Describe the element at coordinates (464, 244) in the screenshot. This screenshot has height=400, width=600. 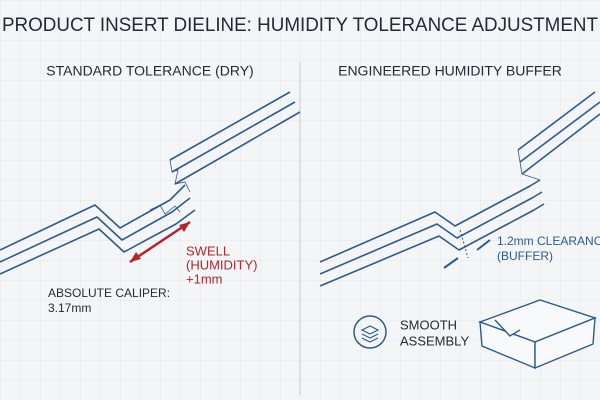
I see `clearance-guide` at that location.